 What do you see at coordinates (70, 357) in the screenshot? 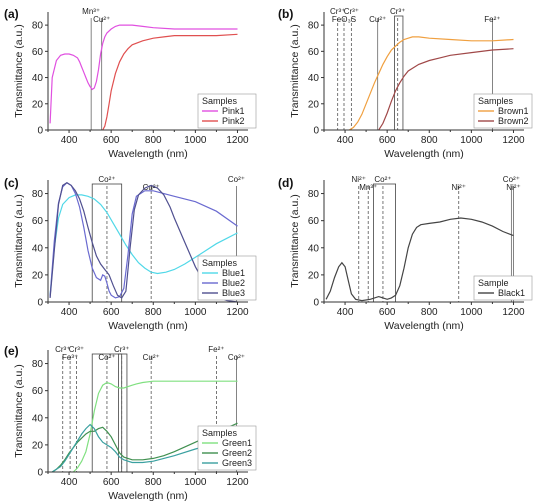
I see `ion-marker-label: Fe³⁺` at bounding box center [70, 357].